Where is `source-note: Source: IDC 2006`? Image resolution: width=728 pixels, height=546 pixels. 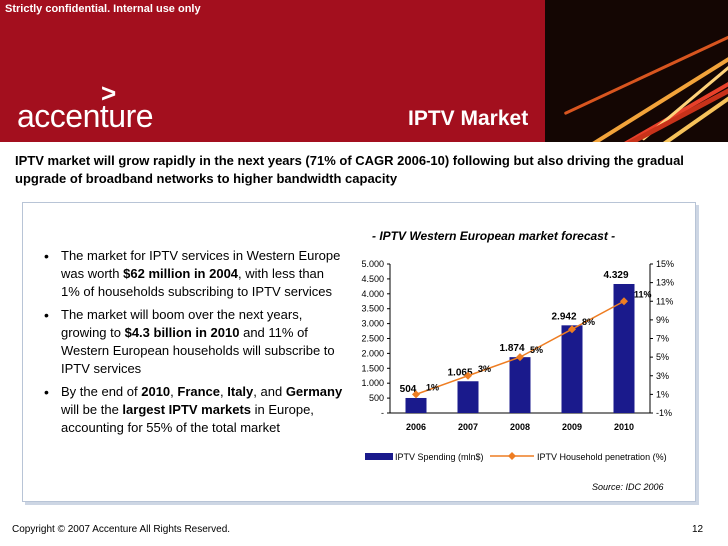
source-note: Source: IDC 2006 is located at coordinates (628, 487).